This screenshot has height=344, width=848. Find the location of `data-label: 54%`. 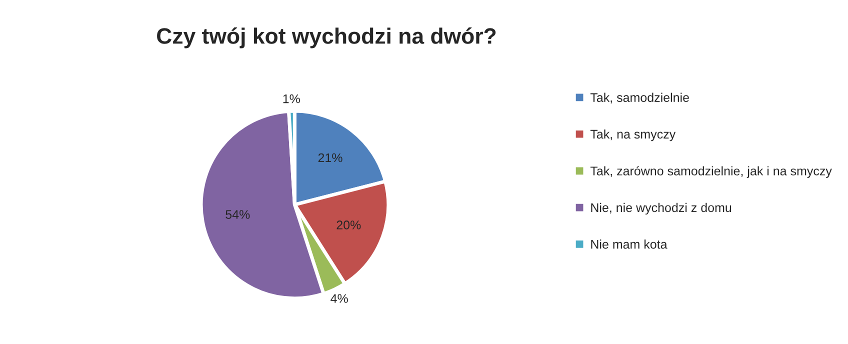

data-label: 54% is located at coordinates (238, 214).